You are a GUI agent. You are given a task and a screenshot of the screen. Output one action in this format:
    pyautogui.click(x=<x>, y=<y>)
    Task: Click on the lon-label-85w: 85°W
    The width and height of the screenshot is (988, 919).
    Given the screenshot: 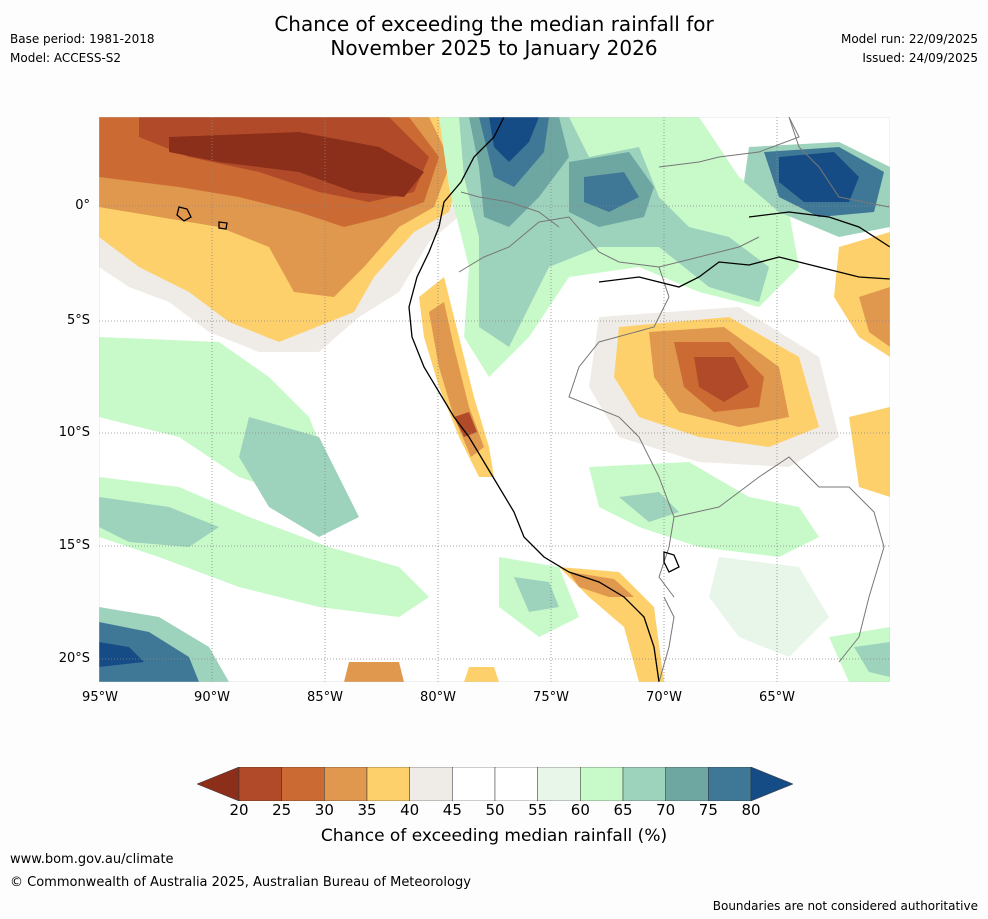 What is the action you would take?
    pyautogui.click(x=325, y=697)
    